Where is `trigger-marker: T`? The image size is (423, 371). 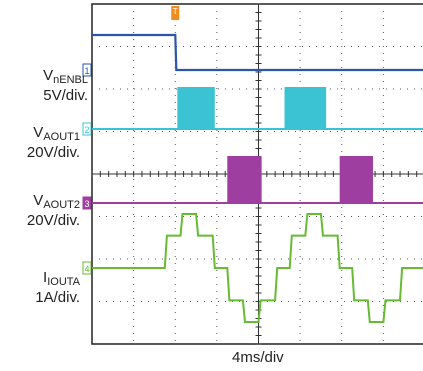 trigger-marker: T is located at coordinates (175, 13).